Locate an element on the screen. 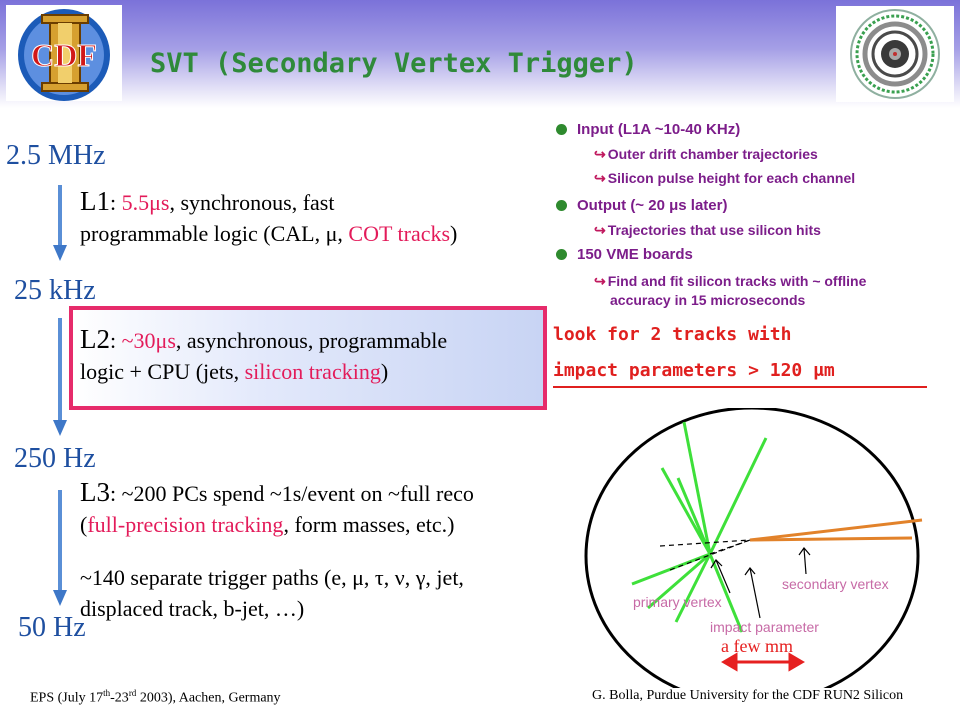 The width and height of the screenshot is (960, 720). l3-open: ( is located at coordinates (84, 524).